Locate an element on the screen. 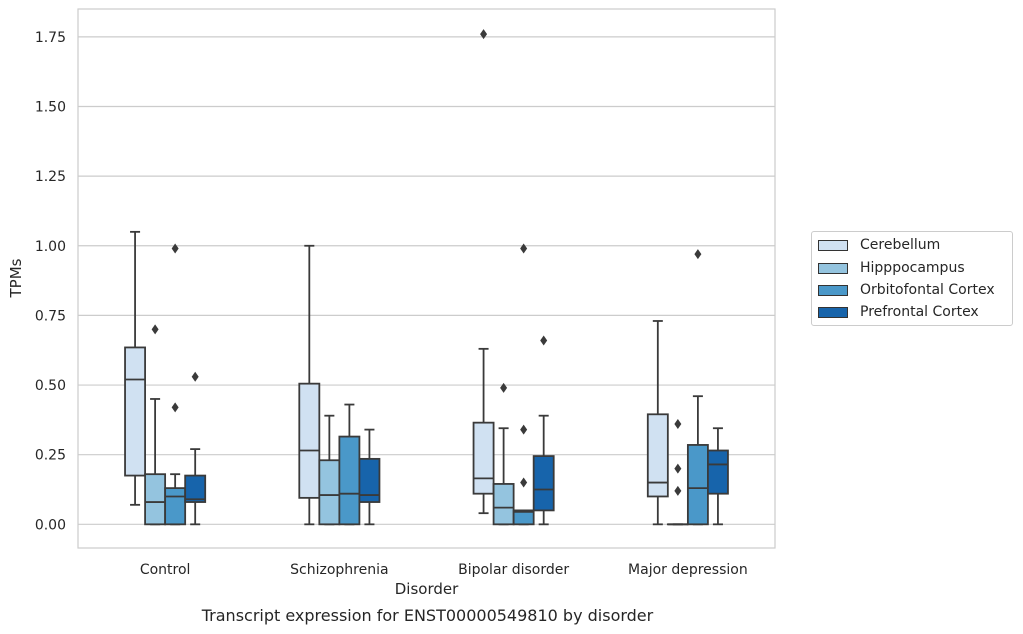 The height and width of the screenshot is (634, 1023). legend-label: Hipppocampus is located at coordinates (912, 268).